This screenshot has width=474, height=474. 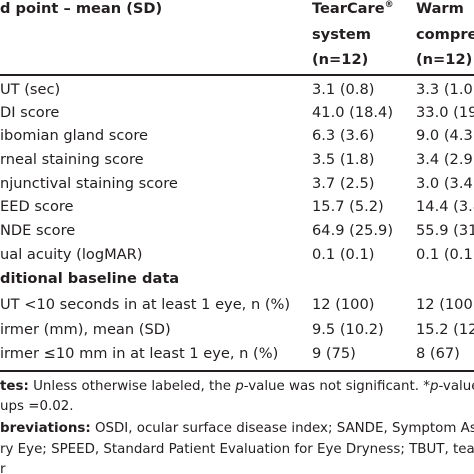 I want to click on section-title: ditional baseline data, so click(x=90, y=278).